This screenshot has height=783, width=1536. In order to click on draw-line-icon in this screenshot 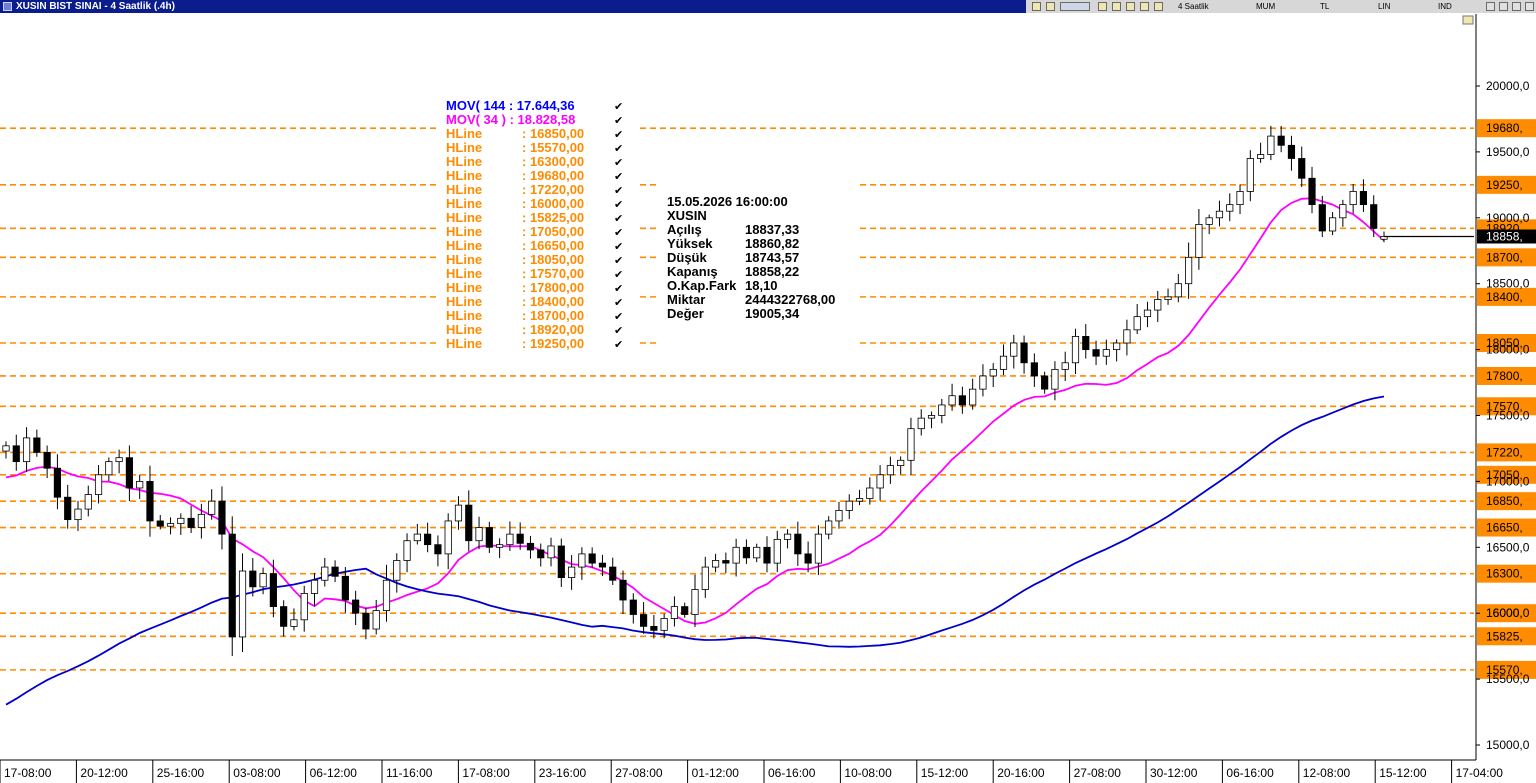, I will do `click(1116, 6)`.